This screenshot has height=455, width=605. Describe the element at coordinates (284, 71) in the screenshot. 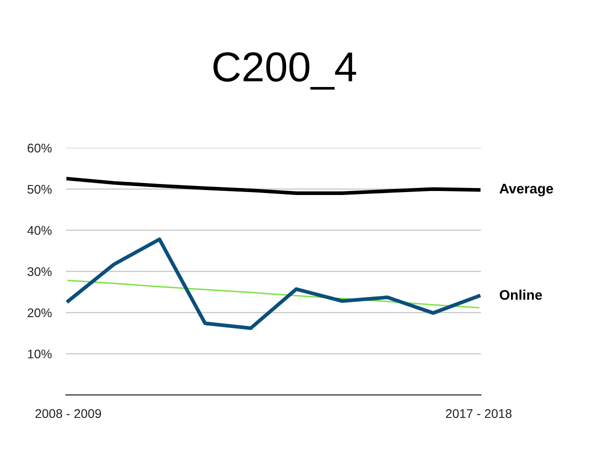

I see `chart-title: C200_4` at that location.